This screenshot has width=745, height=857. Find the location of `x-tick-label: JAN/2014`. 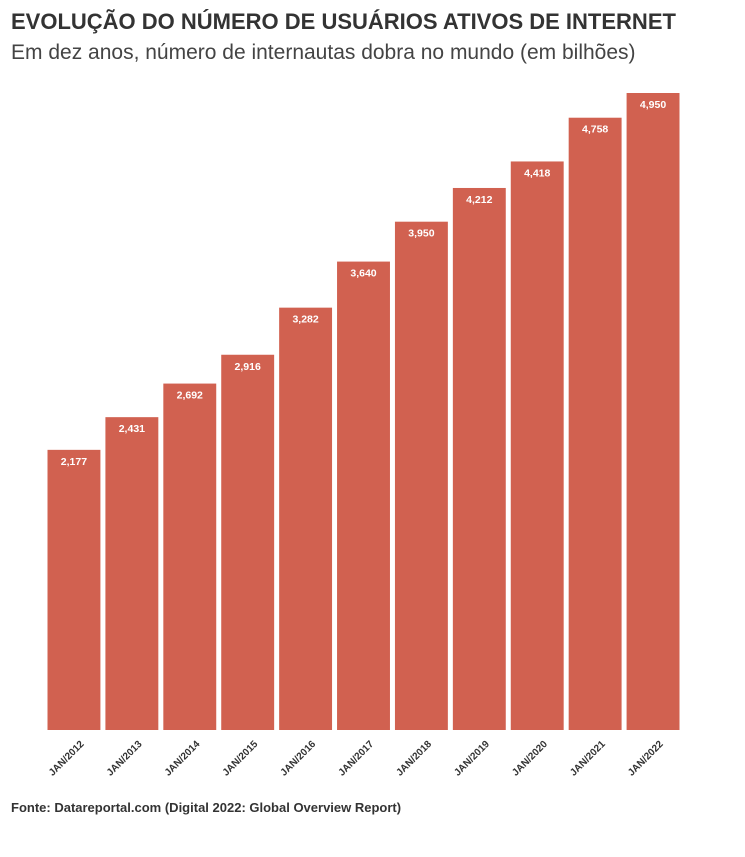

x-tick-label: JAN/2014 is located at coordinates (183, 759).